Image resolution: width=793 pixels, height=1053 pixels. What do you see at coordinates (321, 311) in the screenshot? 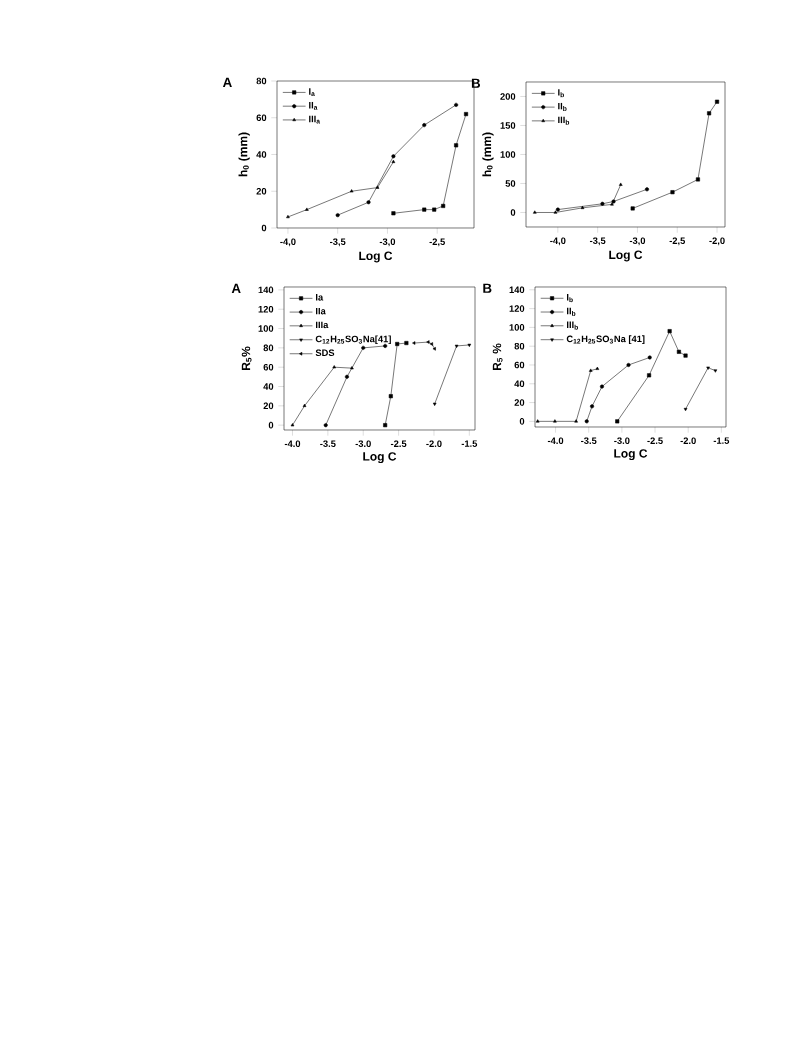
I see `legend-label: IIa` at bounding box center [321, 311].